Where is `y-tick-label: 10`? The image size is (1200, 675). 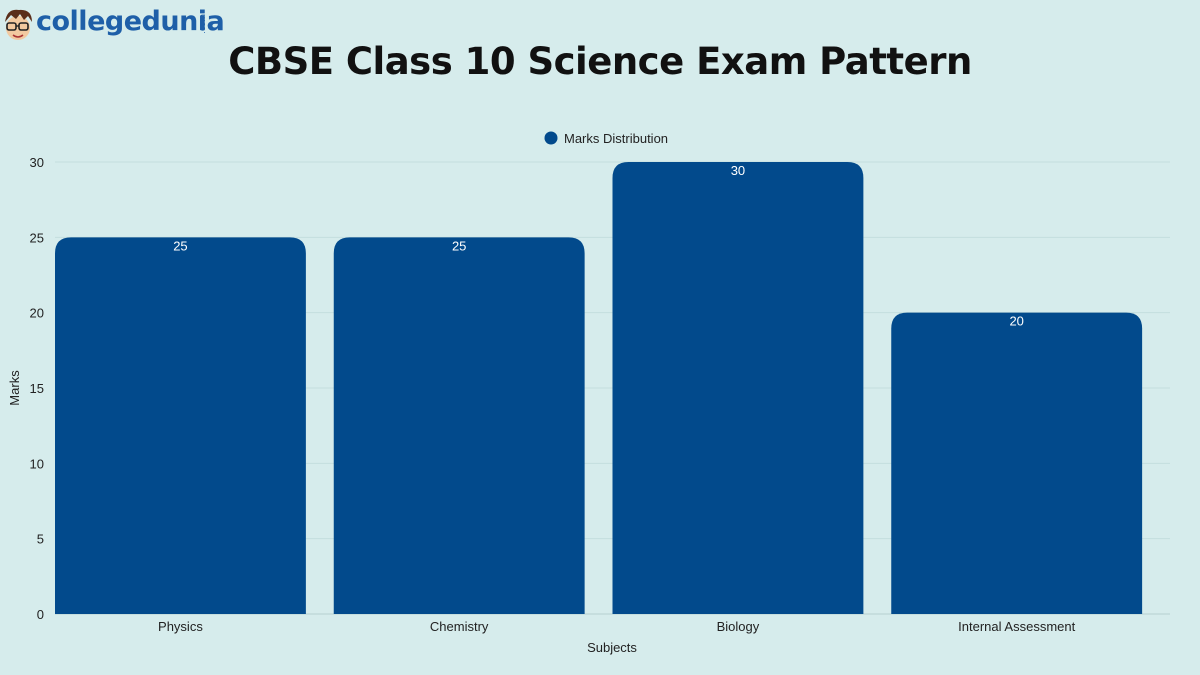 y-tick-label: 10 is located at coordinates (37, 463).